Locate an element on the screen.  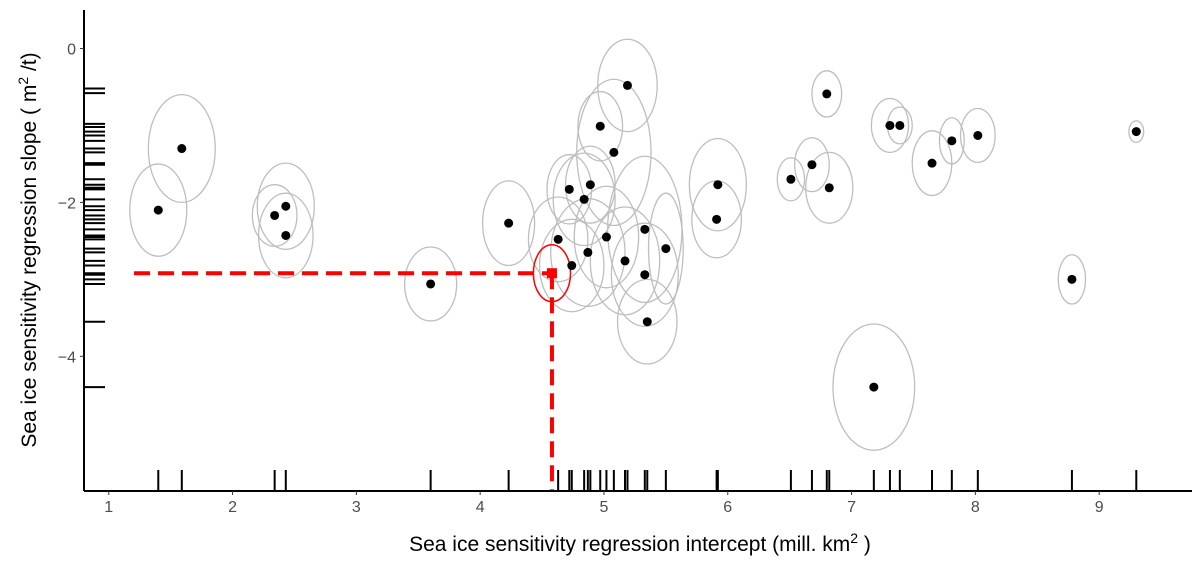
highlight-point is located at coordinates (551, 273).